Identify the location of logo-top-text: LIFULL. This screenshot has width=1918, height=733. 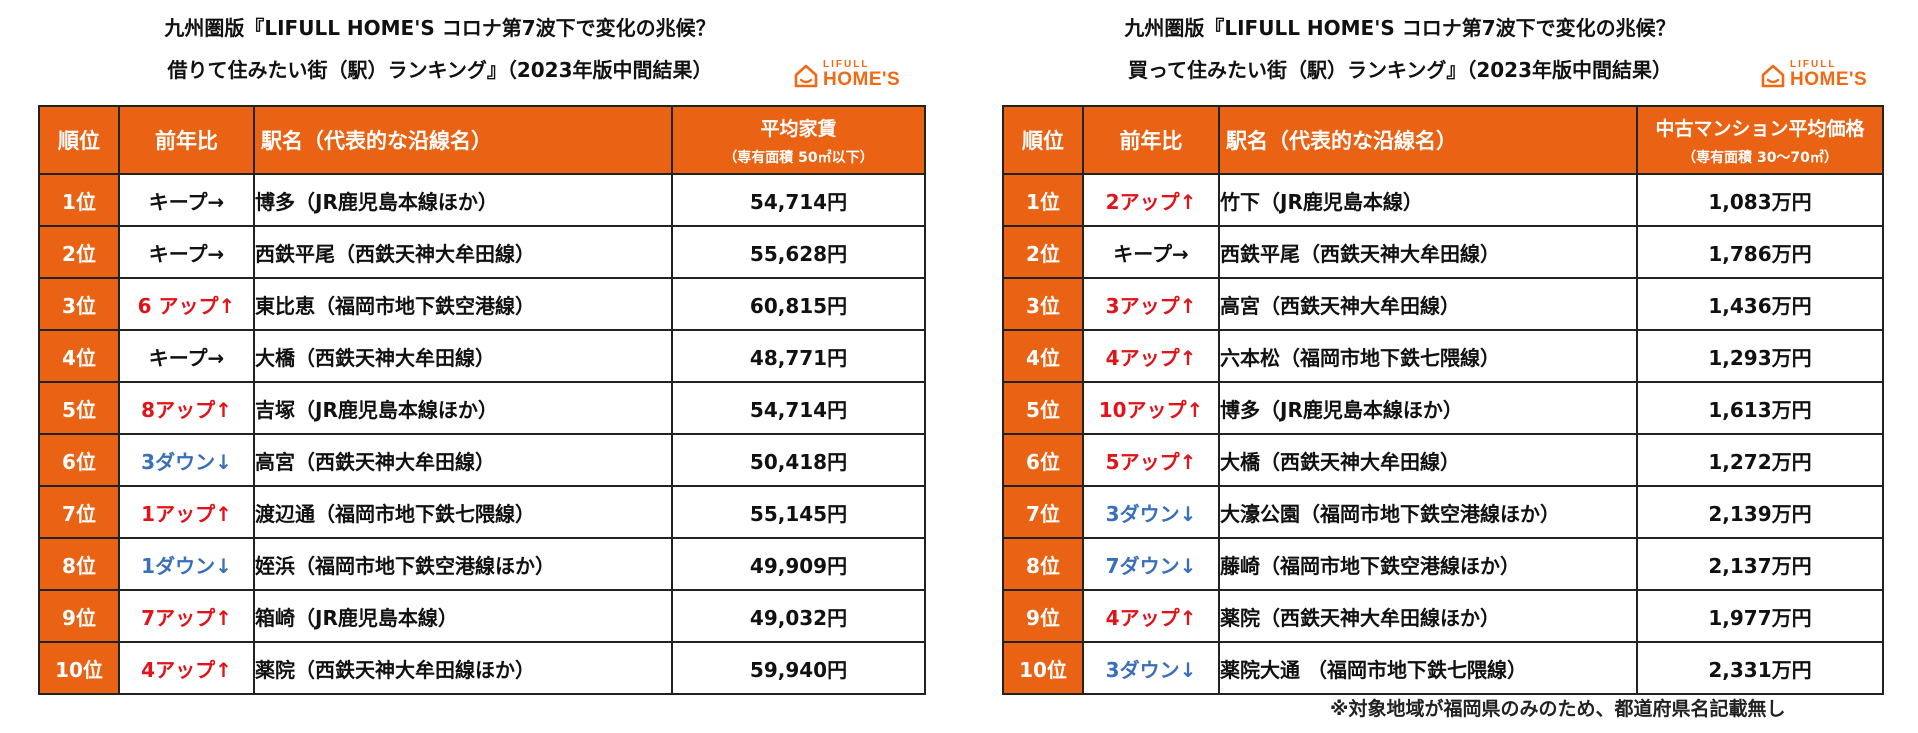
(1813, 64).